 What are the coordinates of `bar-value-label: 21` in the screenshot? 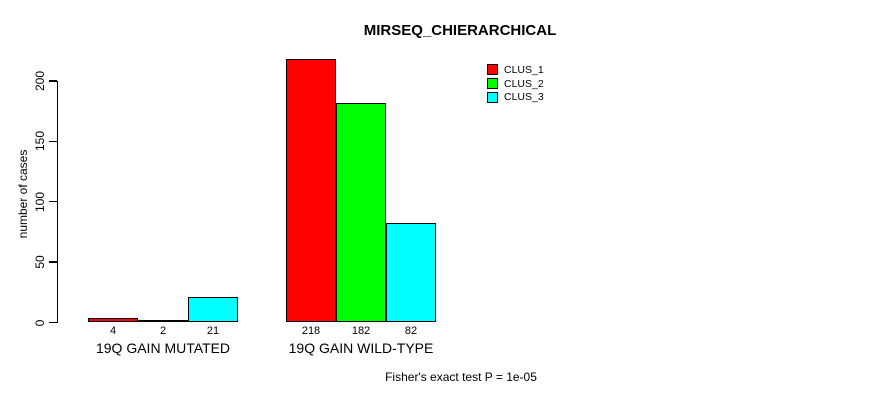 It's located at (213, 330).